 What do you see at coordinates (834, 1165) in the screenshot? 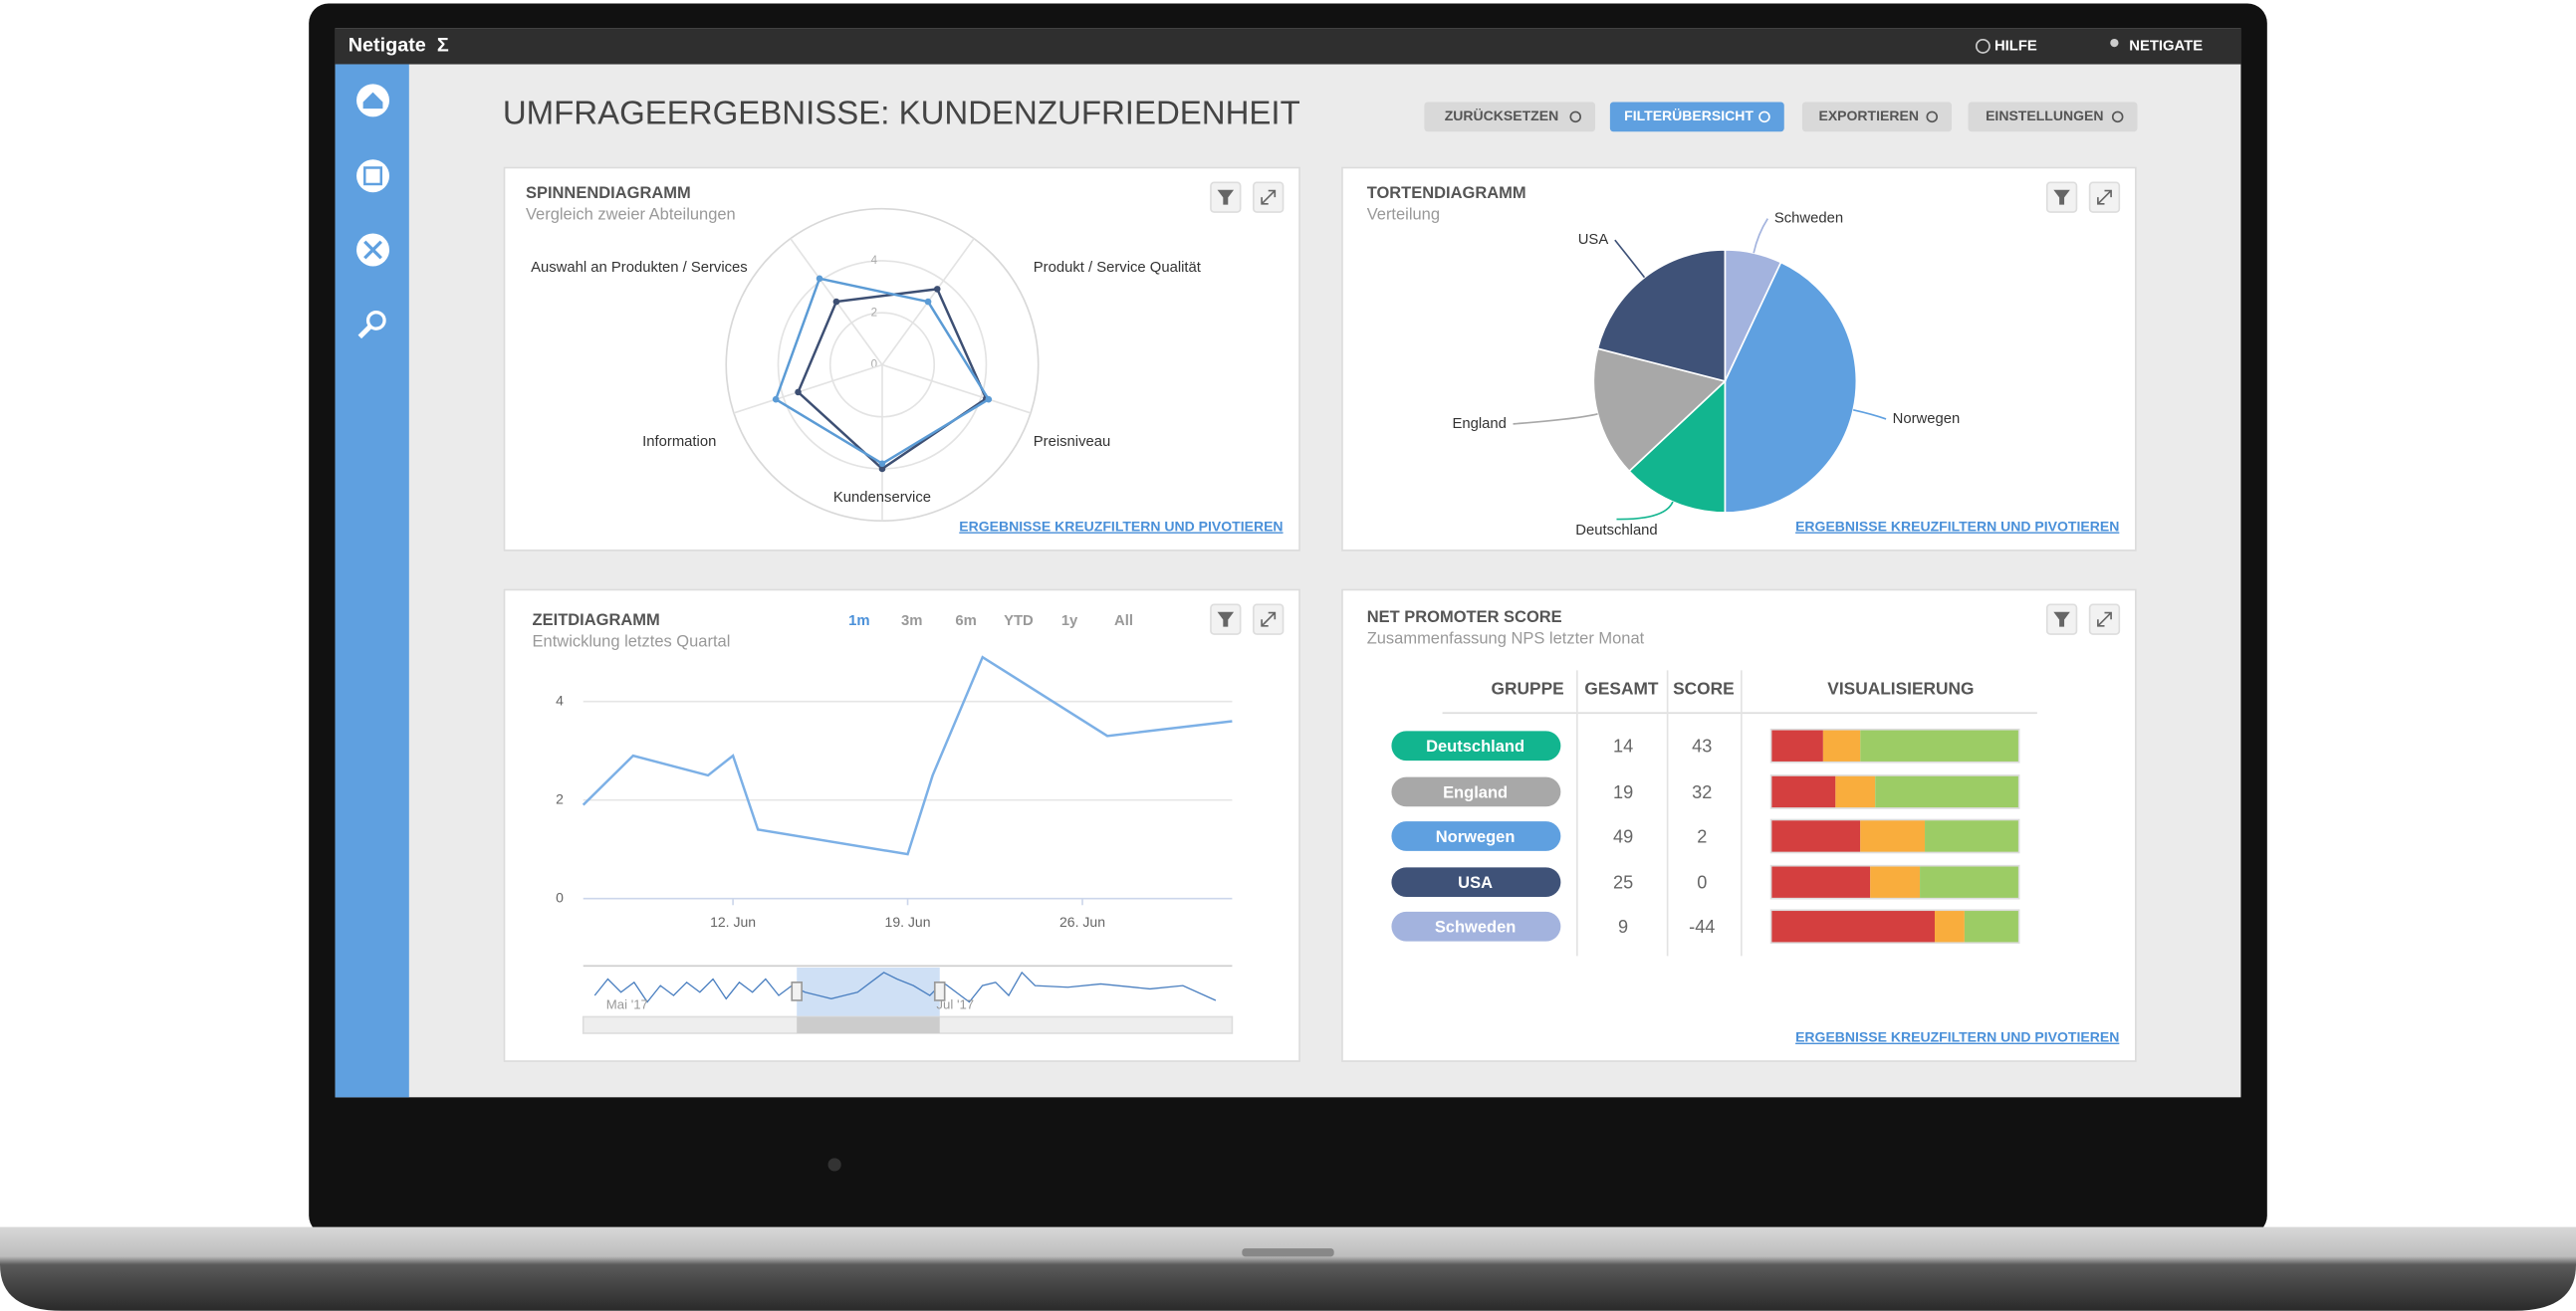
I see `camera` at bounding box center [834, 1165].